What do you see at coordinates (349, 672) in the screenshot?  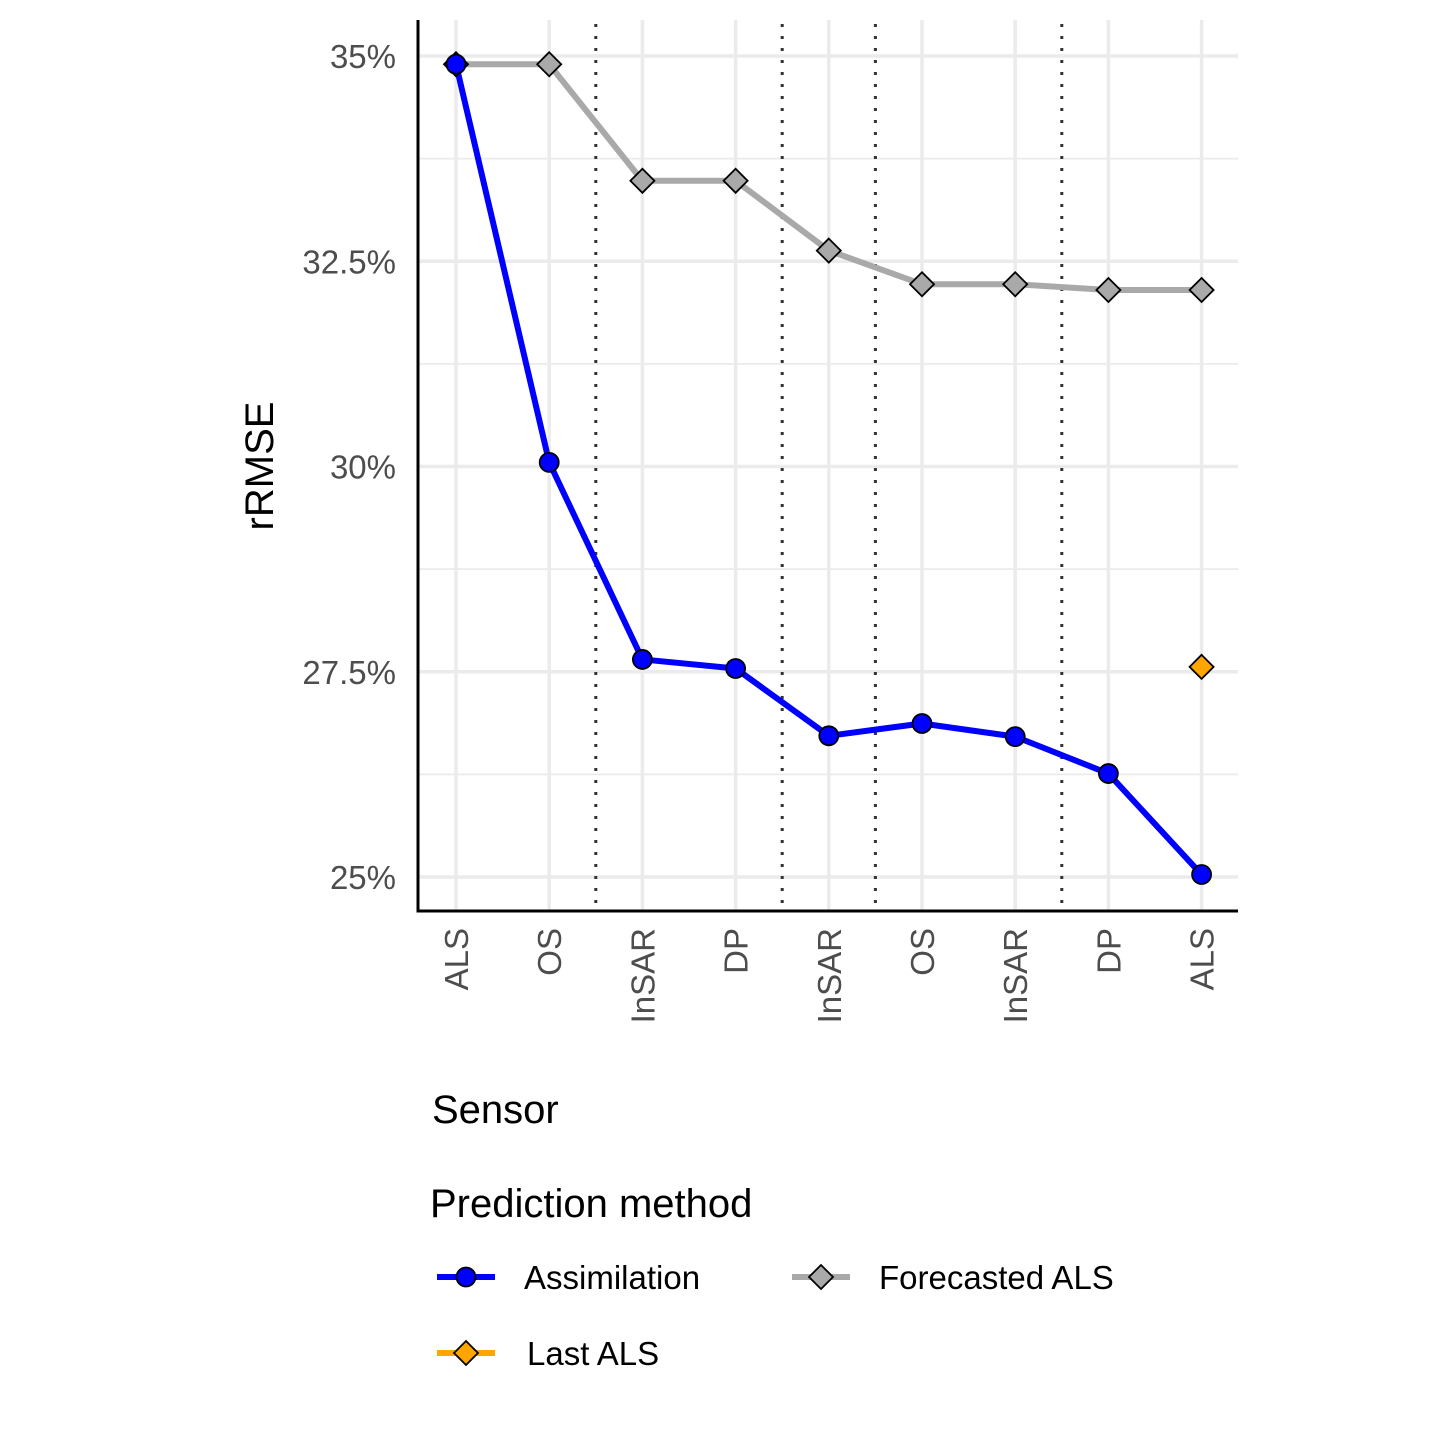 I see `y-tick-label: 27.5%` at bounding box center [349, 672].